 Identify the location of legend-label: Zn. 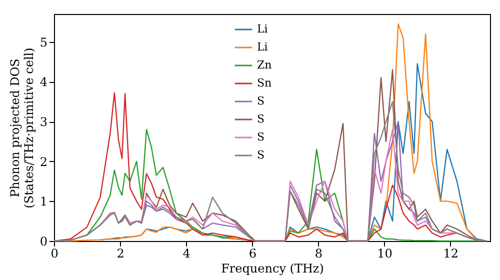
(264, 65).